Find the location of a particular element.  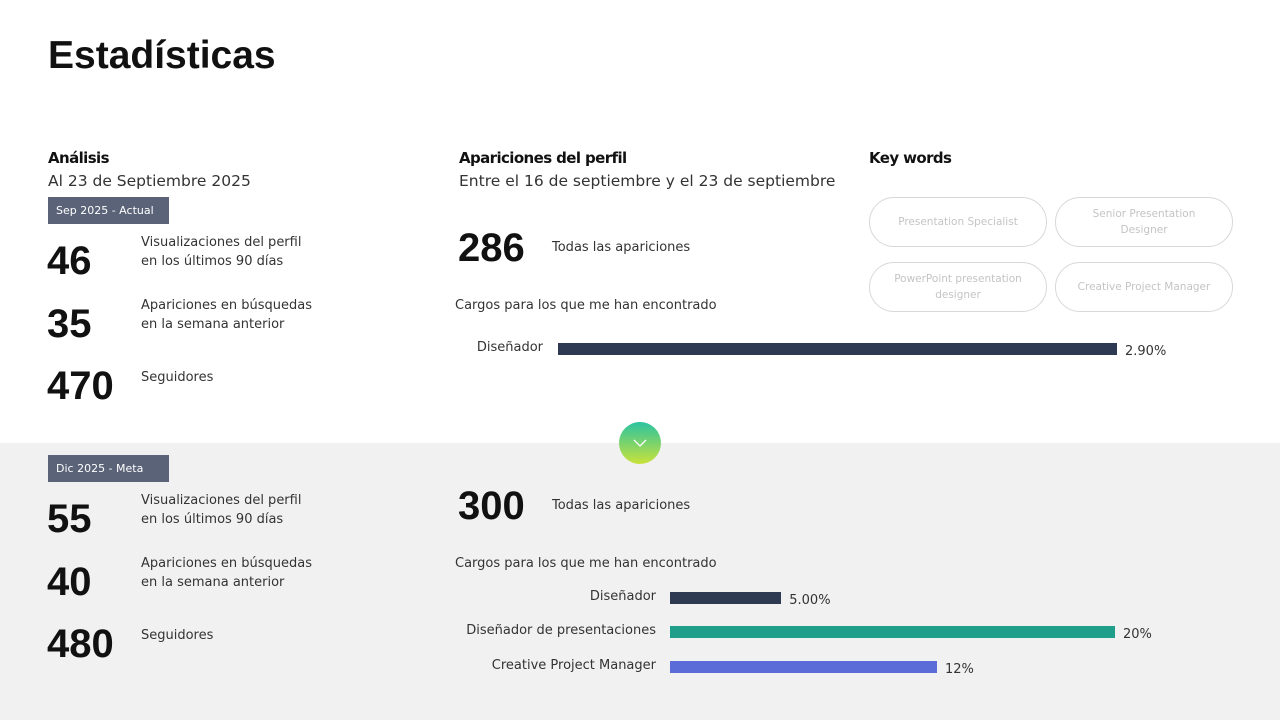

bar-label: Diseñador de presentaciones is located at coordinates (561, 630).